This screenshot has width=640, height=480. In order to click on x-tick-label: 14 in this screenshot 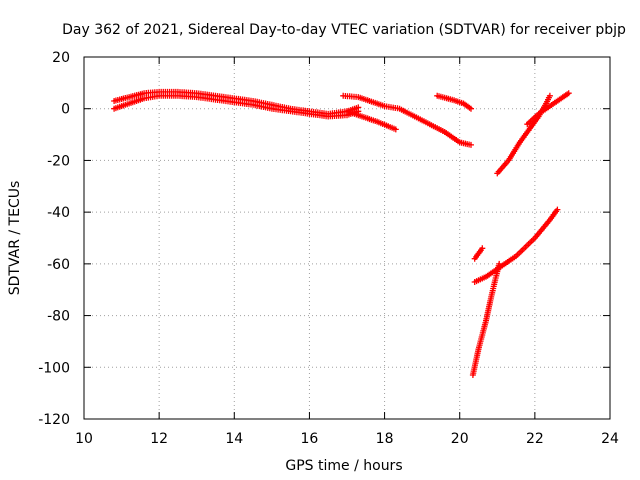, I will do `click(234, 439)`.